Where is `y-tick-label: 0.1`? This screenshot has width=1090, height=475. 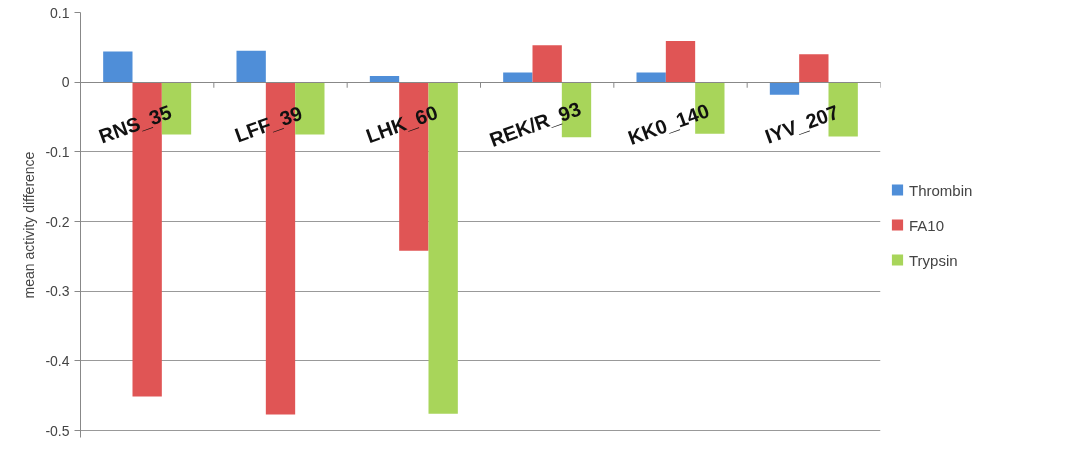
y-tick-label: 0.1 is located at coordinates (60, 12).